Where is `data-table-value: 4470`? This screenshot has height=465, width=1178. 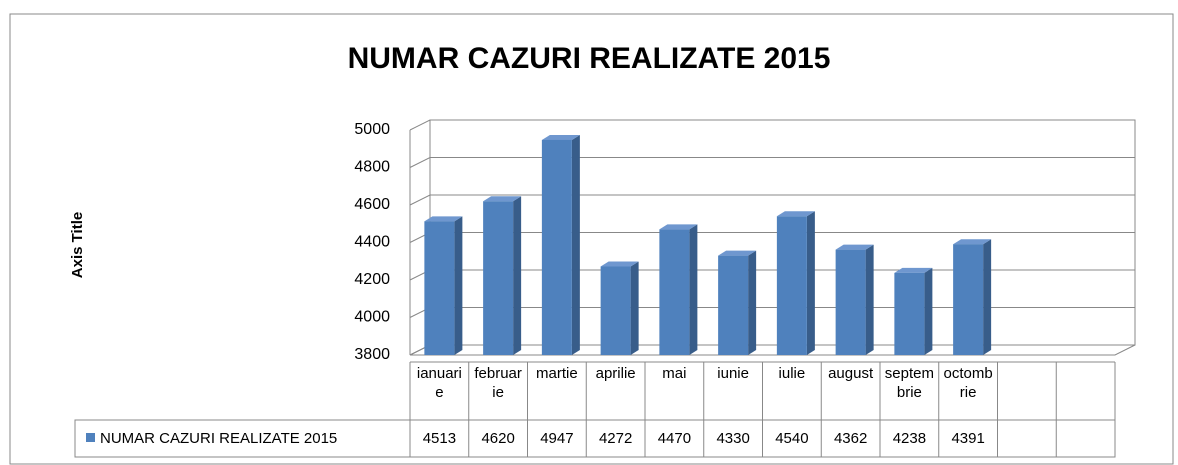 data-table-value: 4470 is located at coordinates (674, 438).